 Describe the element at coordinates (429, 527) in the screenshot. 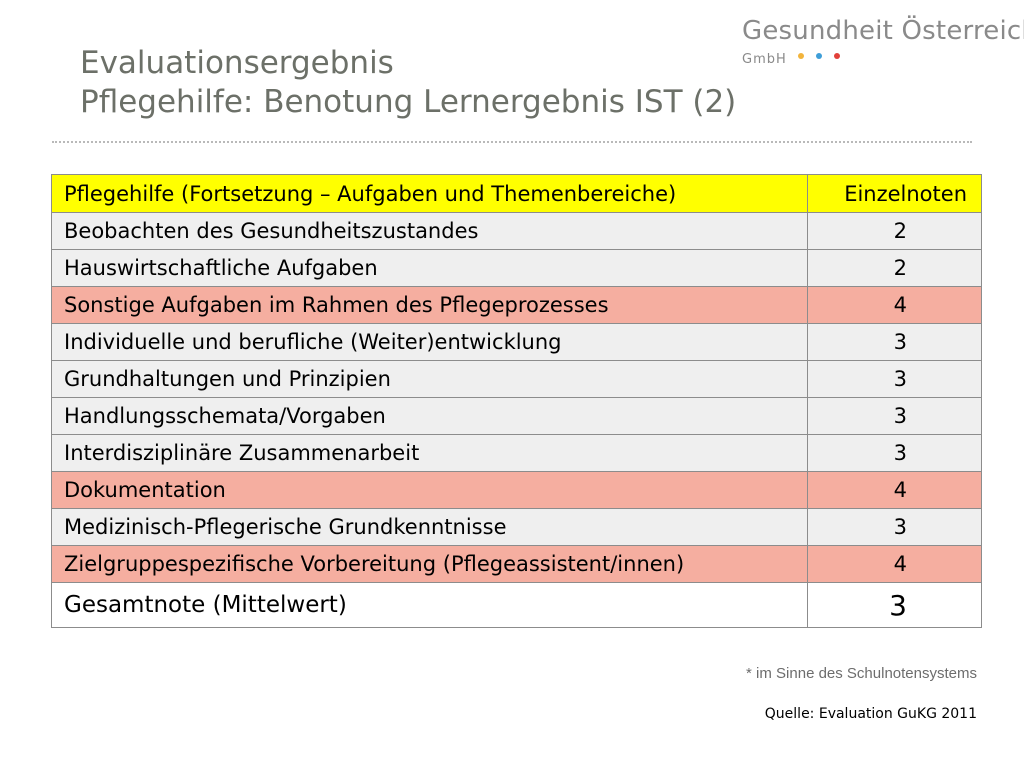

I see `row-topic: Medizinisch-Pflegerische Grundkenntnisse` at that location.